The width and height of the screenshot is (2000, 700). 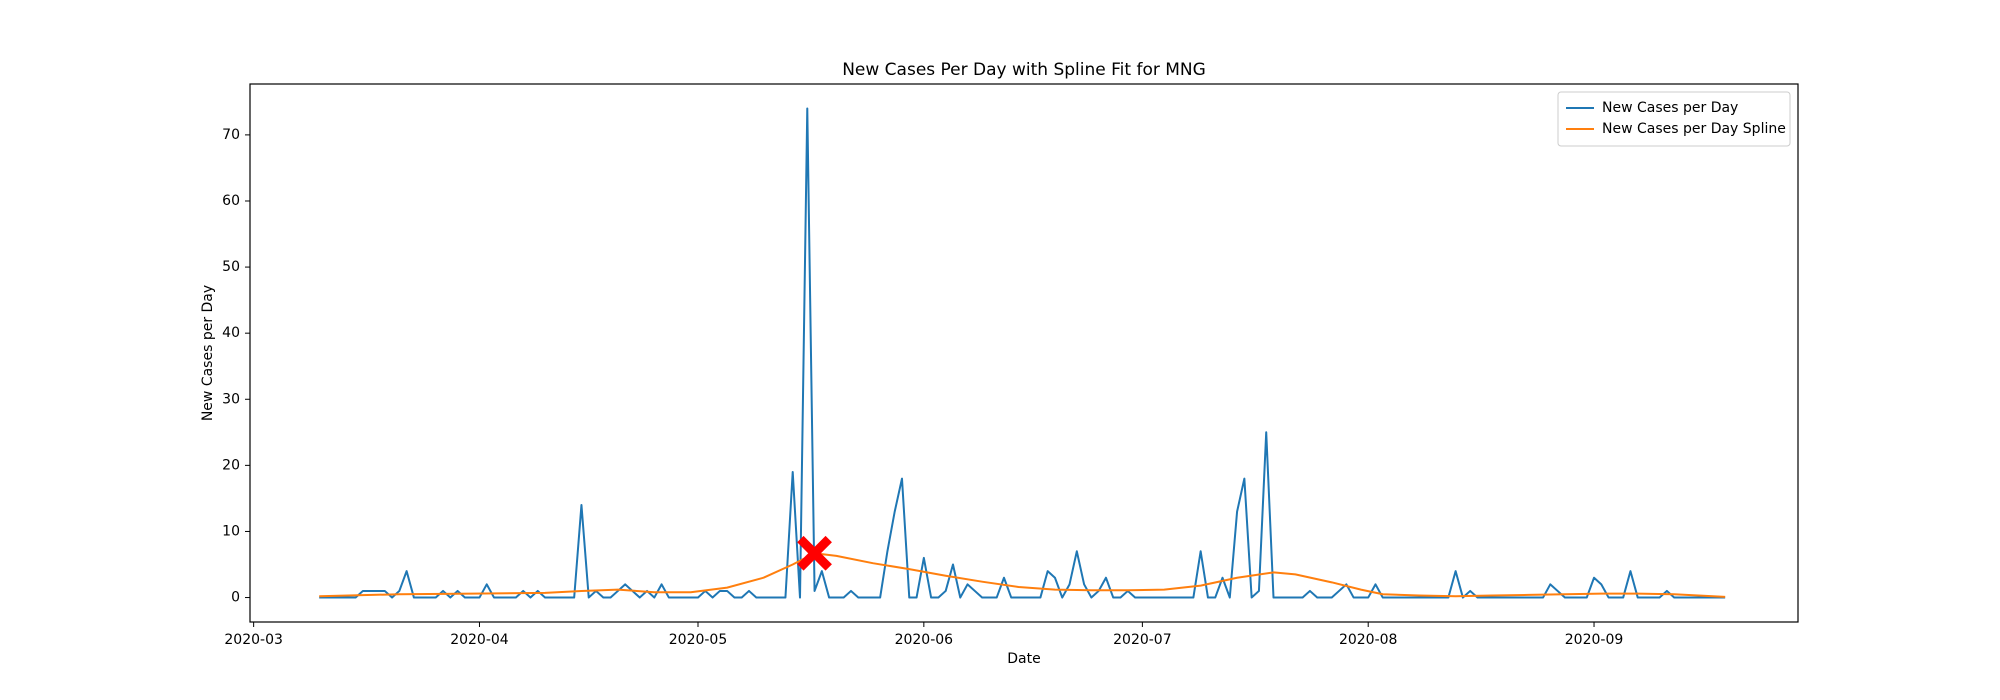 I want to click on x-tick-label: 2020-04, so click(x=479, y=640).